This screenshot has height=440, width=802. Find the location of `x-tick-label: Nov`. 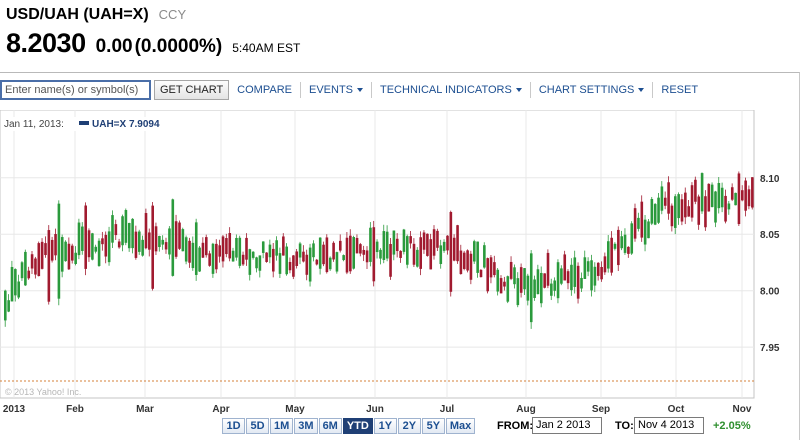

x-tick-label: Nov is located at coordinates (742, 409).